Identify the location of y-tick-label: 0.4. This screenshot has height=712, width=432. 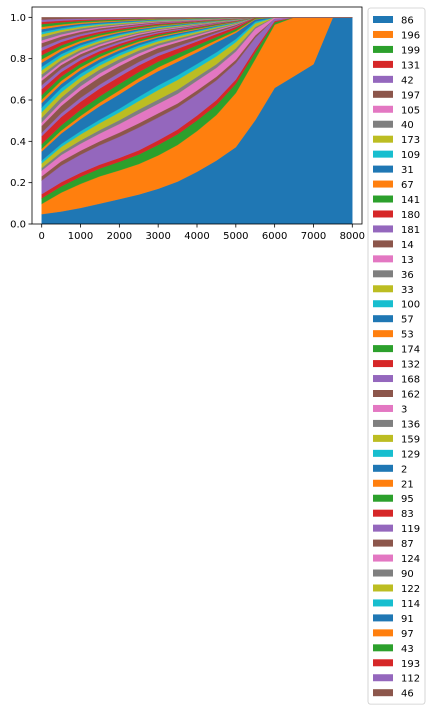
(18, 142).